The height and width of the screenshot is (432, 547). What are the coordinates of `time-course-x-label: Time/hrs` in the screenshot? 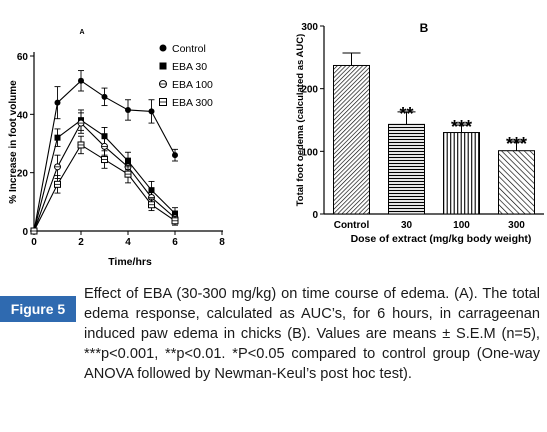 It's located at (130, 262).